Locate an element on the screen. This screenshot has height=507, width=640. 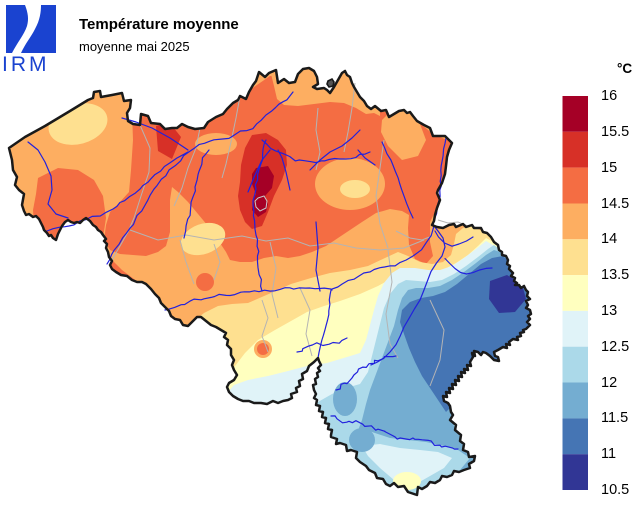
svg-text: 10.5 is located at coordinates (615, 490).